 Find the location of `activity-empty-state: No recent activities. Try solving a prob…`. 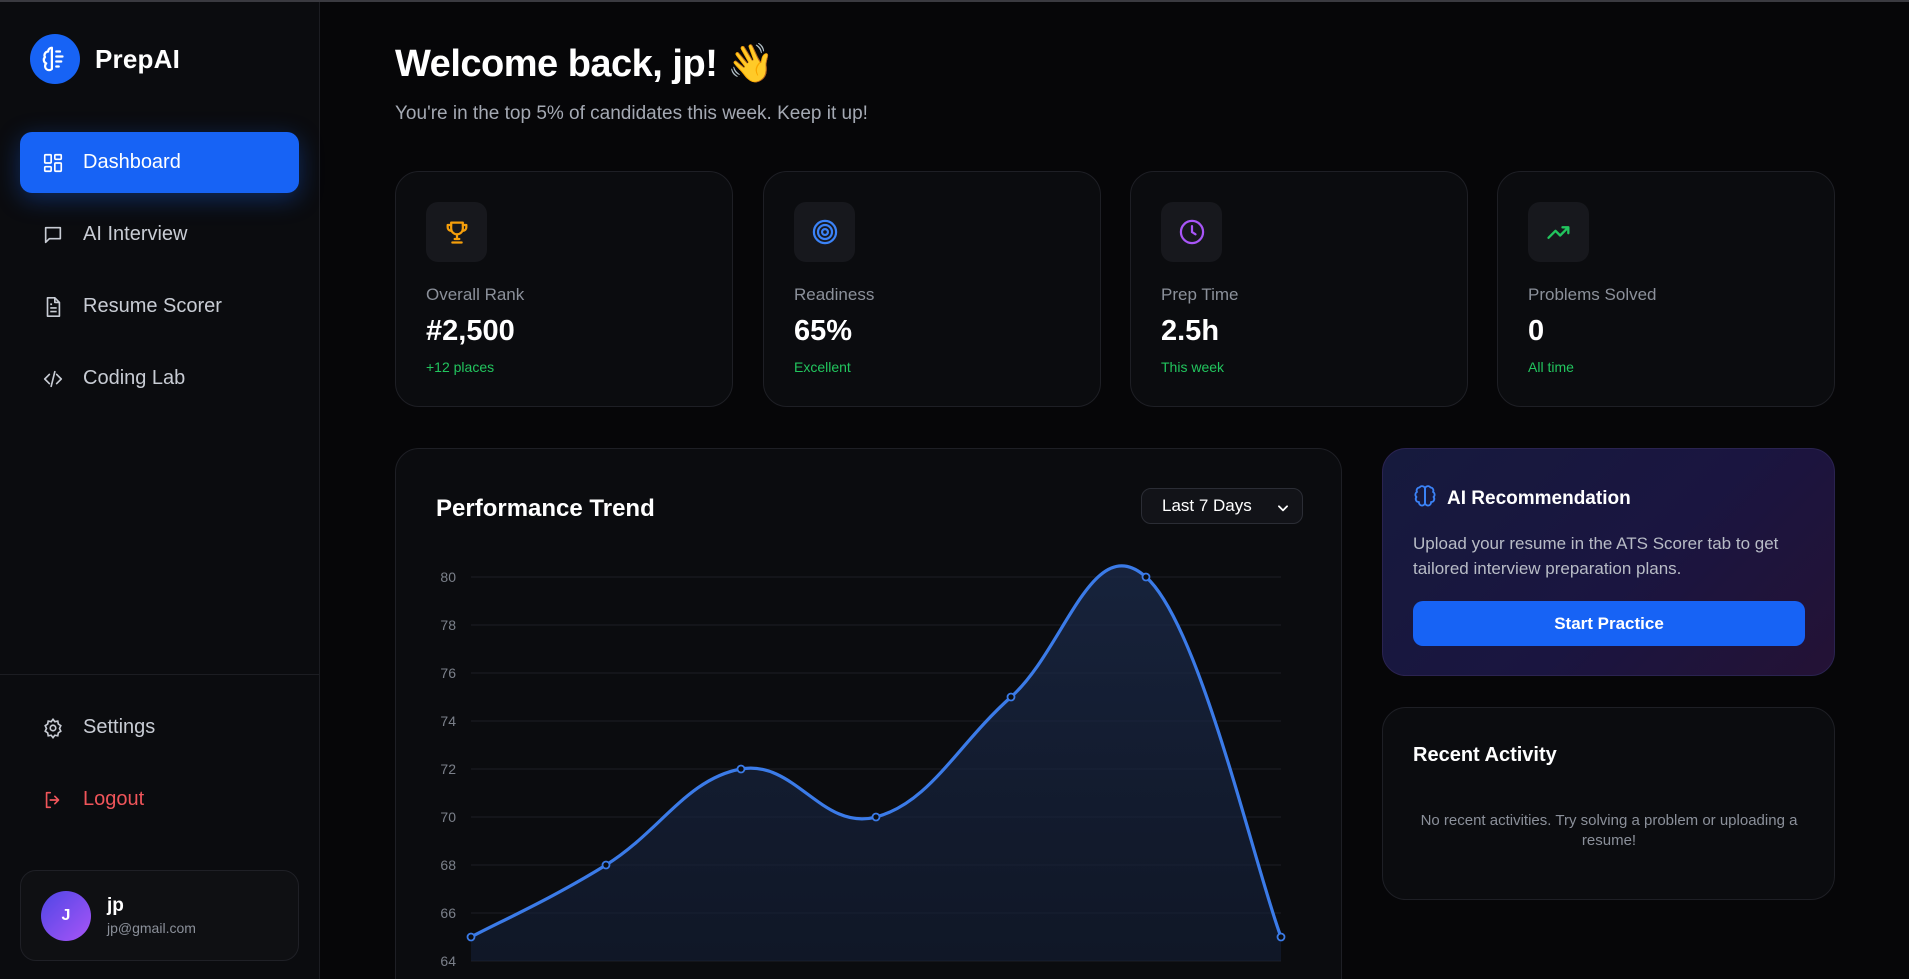

activity-empty-state: No recent activities. Try solving a prob… is located at coordinates (1609, 830).